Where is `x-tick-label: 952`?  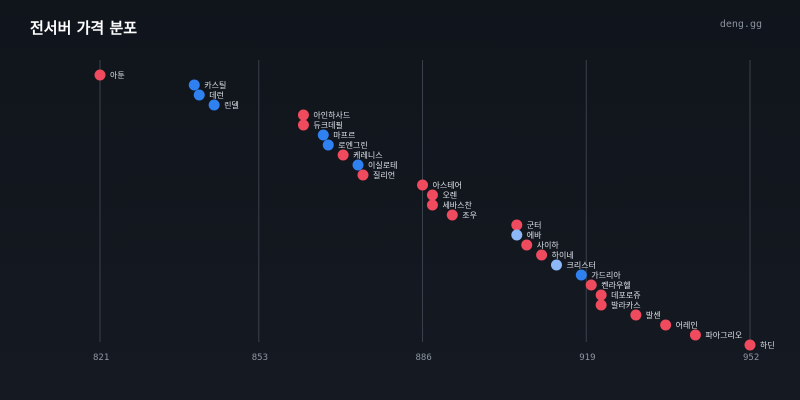 x-tick-label: 952 is located at coordinates (751, 358).